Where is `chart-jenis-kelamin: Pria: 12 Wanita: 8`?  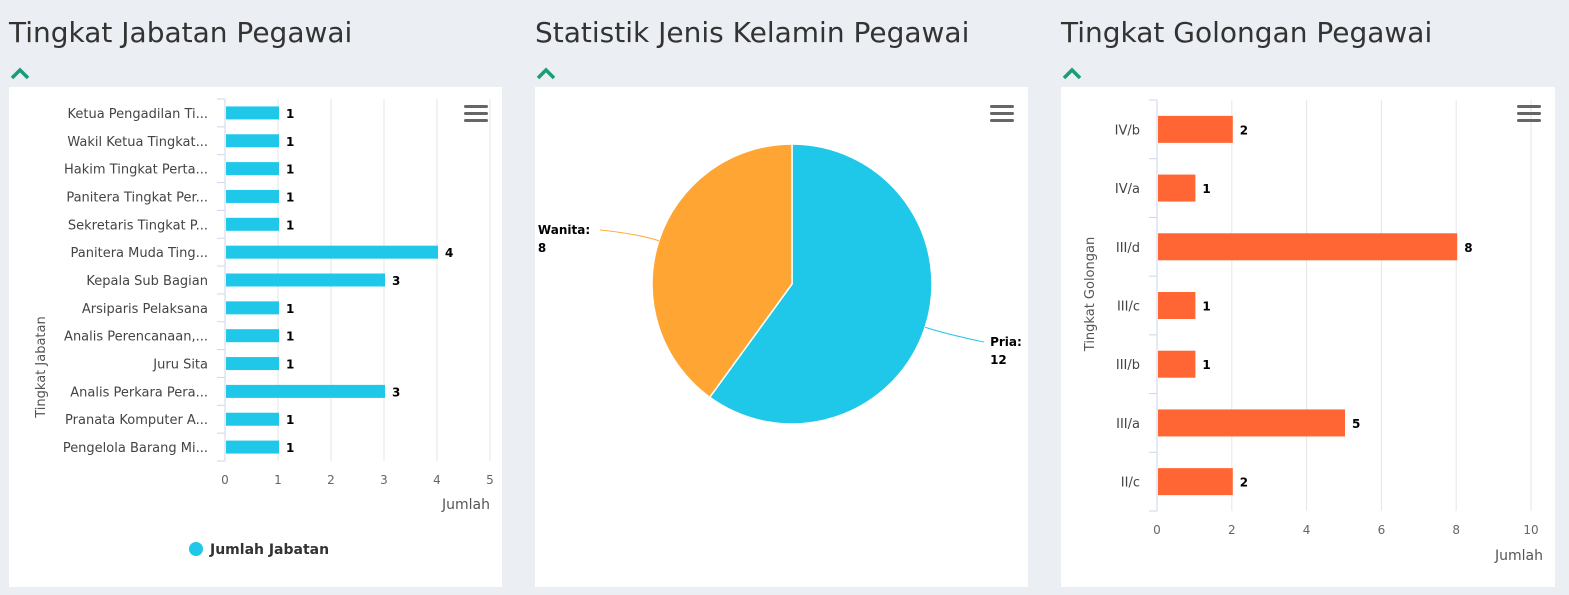 chart-jenis-kelamin: Pria: 12 Wanita: 8 is located at coordinates (780, 284).